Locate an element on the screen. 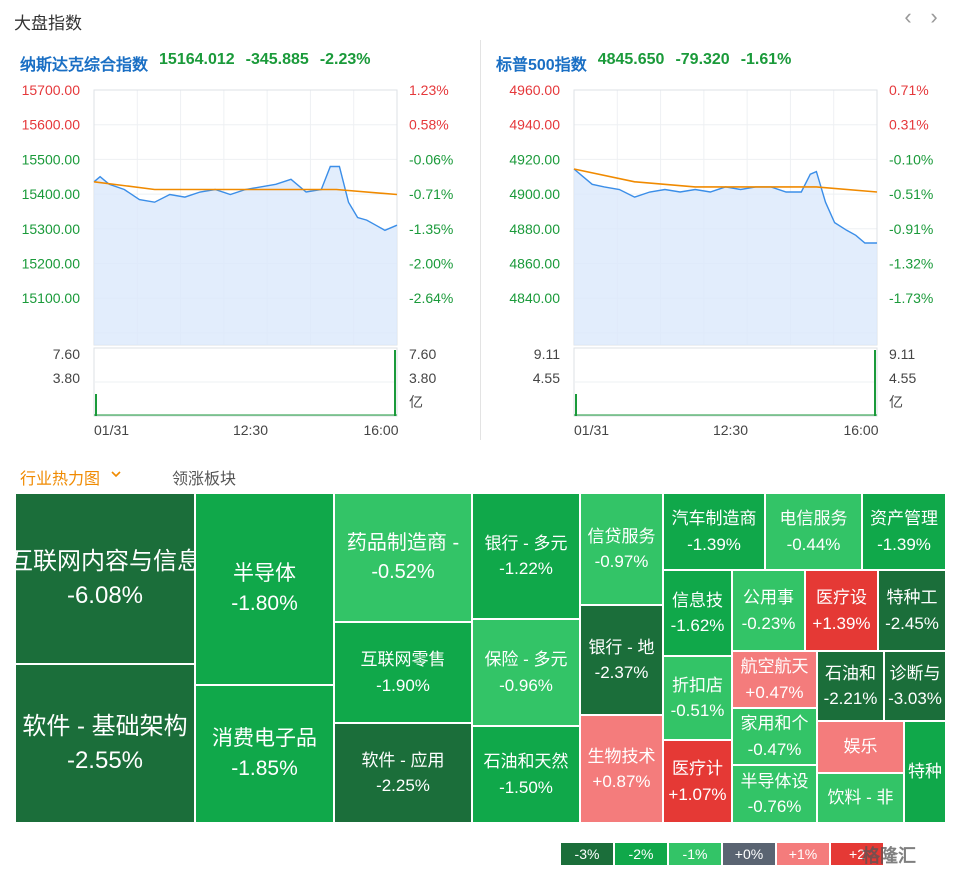  time-tick-label: 12:30 is located at coordinates (250, 430).